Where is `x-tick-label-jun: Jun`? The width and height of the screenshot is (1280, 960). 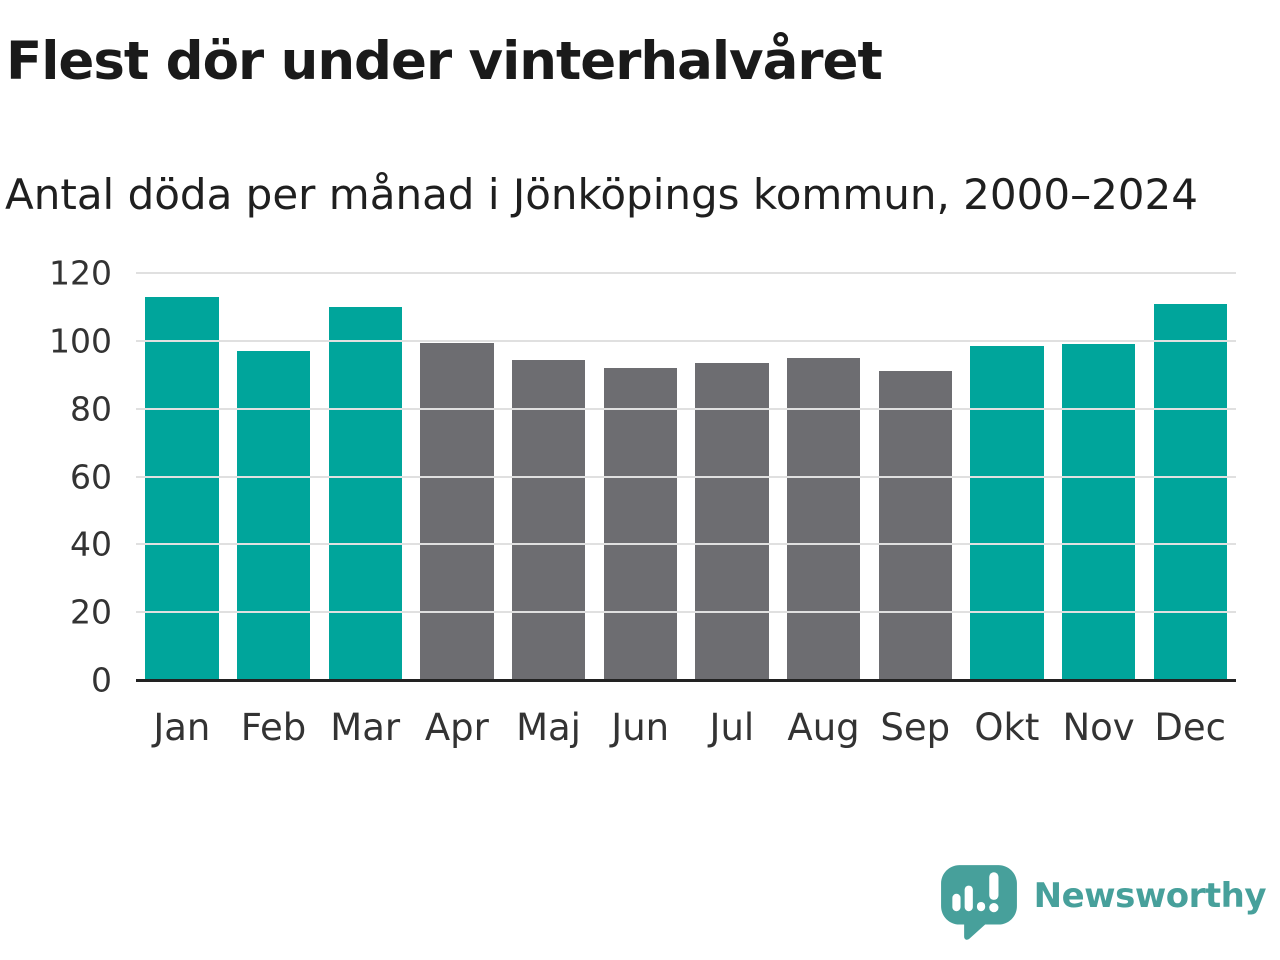
x-tick-label-jun: Jun is located at coordinates (640, 727).